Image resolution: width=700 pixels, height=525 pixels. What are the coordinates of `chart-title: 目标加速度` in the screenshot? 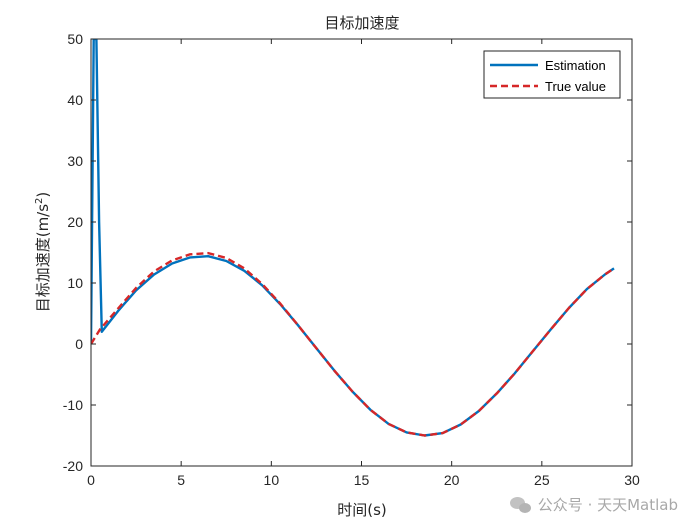 It's located at (361, 23).